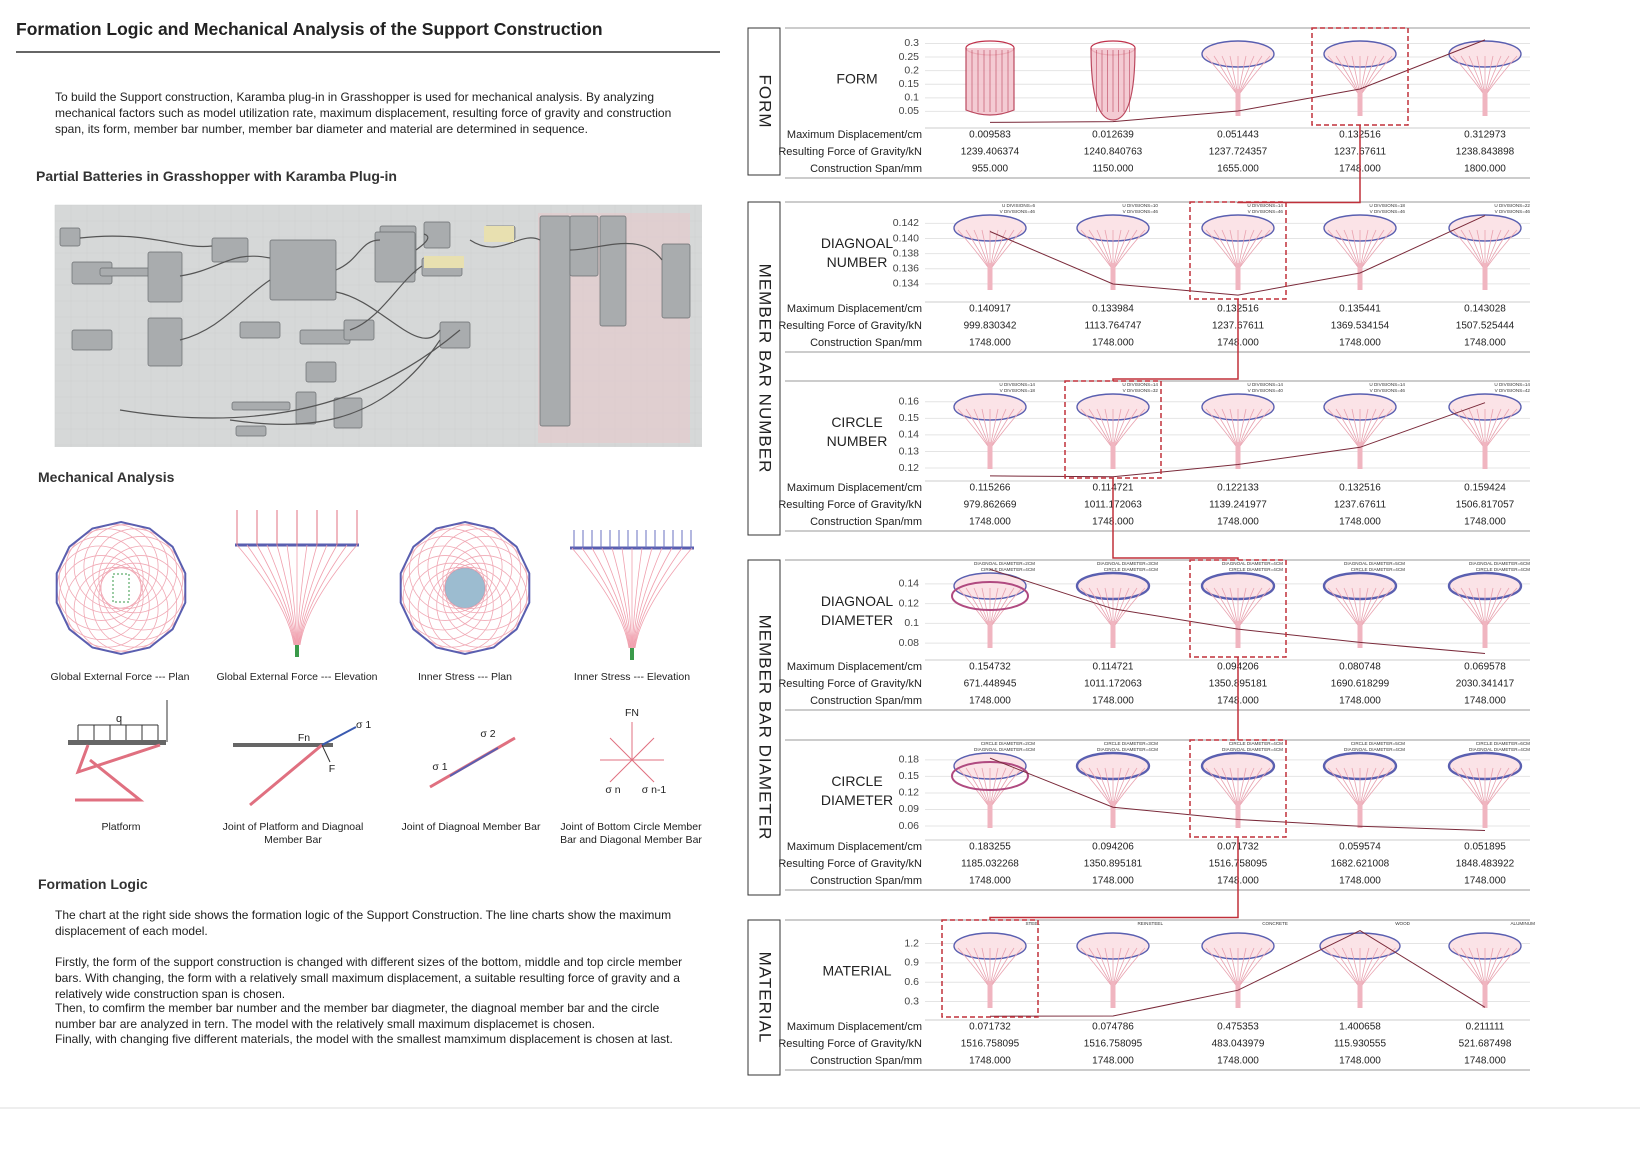 This screenshot has height=1159, width=1640. What do you see at coordinates (850, 326) in the screenshot?
I see `label: Resulting Force of Gravity/kN` at bounding box center [850, 326].